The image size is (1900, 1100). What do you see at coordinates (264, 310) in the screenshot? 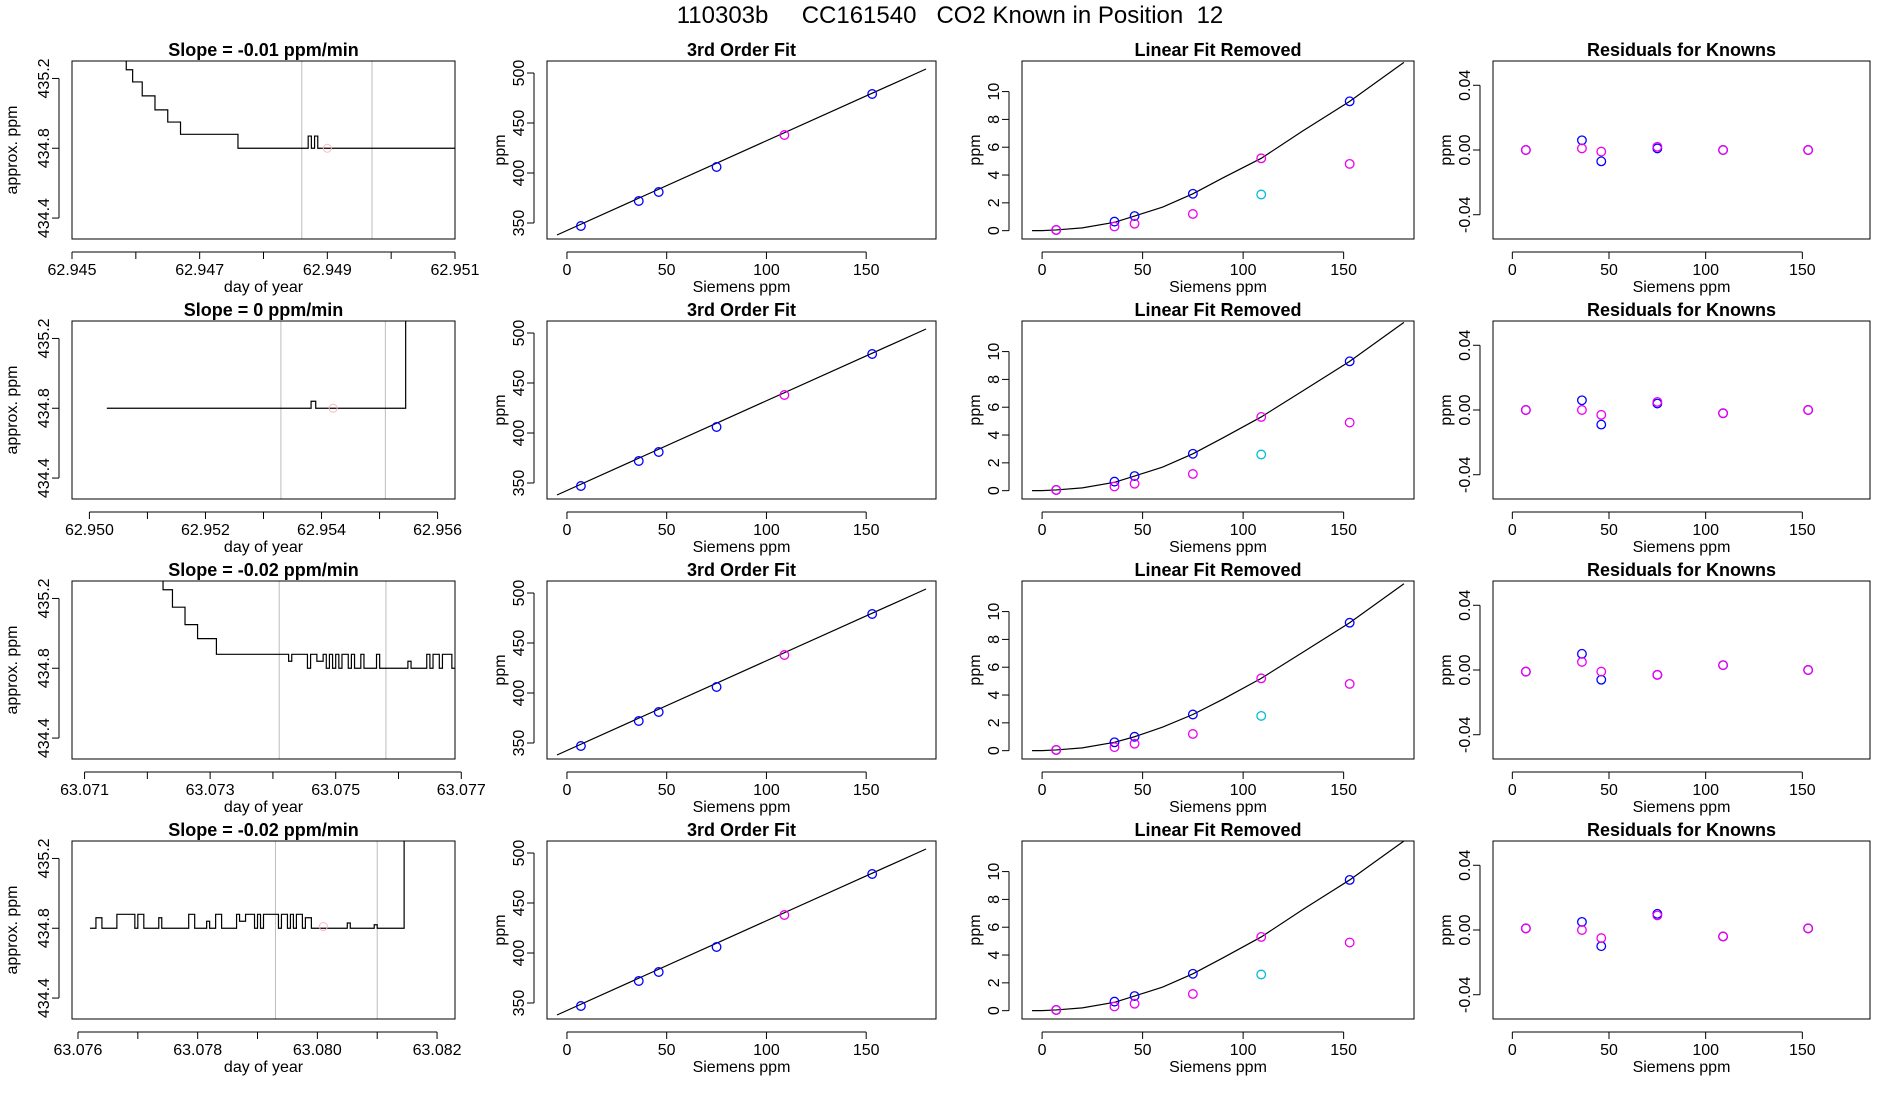
I see `panel-title: Slope = 0 ppm/min` at bounding box center [264, 310].